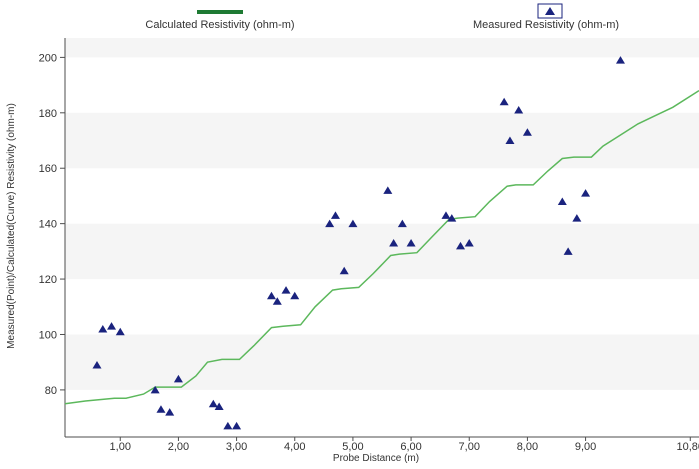  Describe the element at coordinates (48, 58) in the screenshot. I see `y-tick-label-6: 200` at that location.